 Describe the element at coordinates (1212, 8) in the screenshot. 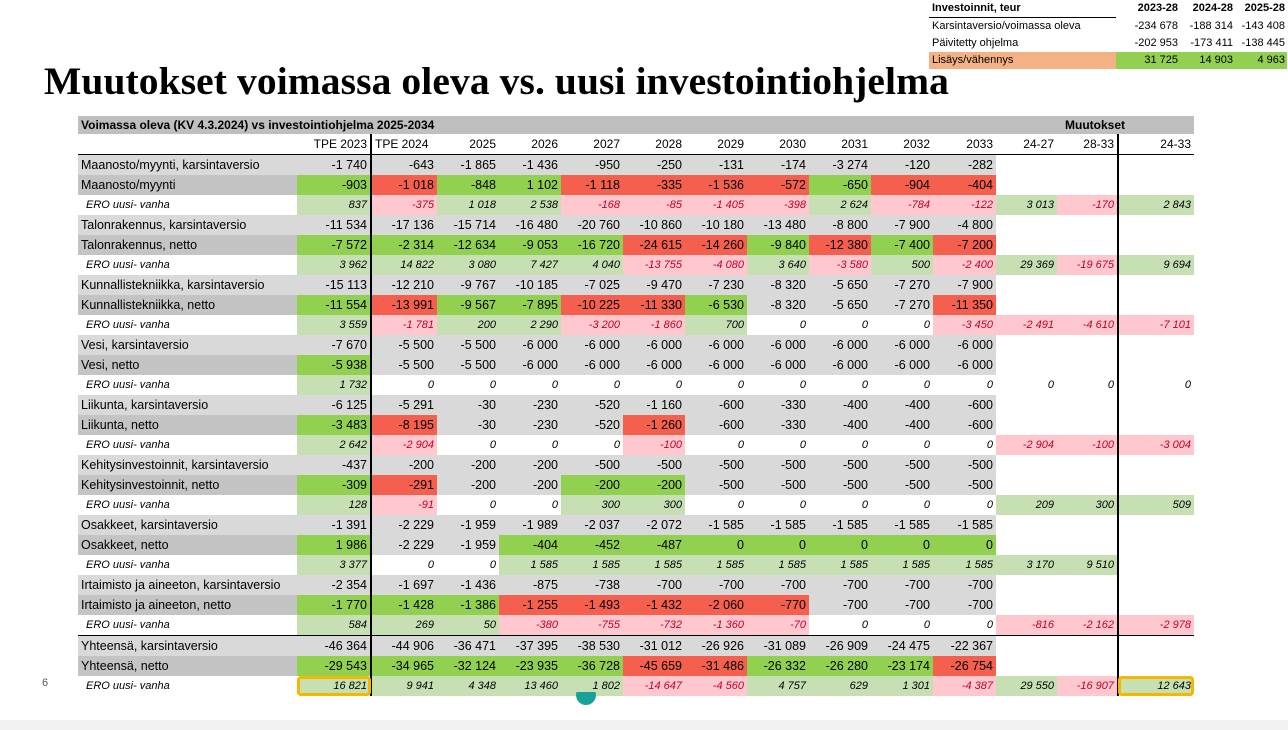

I see `summary-header-cell: 2024-28` at that location.